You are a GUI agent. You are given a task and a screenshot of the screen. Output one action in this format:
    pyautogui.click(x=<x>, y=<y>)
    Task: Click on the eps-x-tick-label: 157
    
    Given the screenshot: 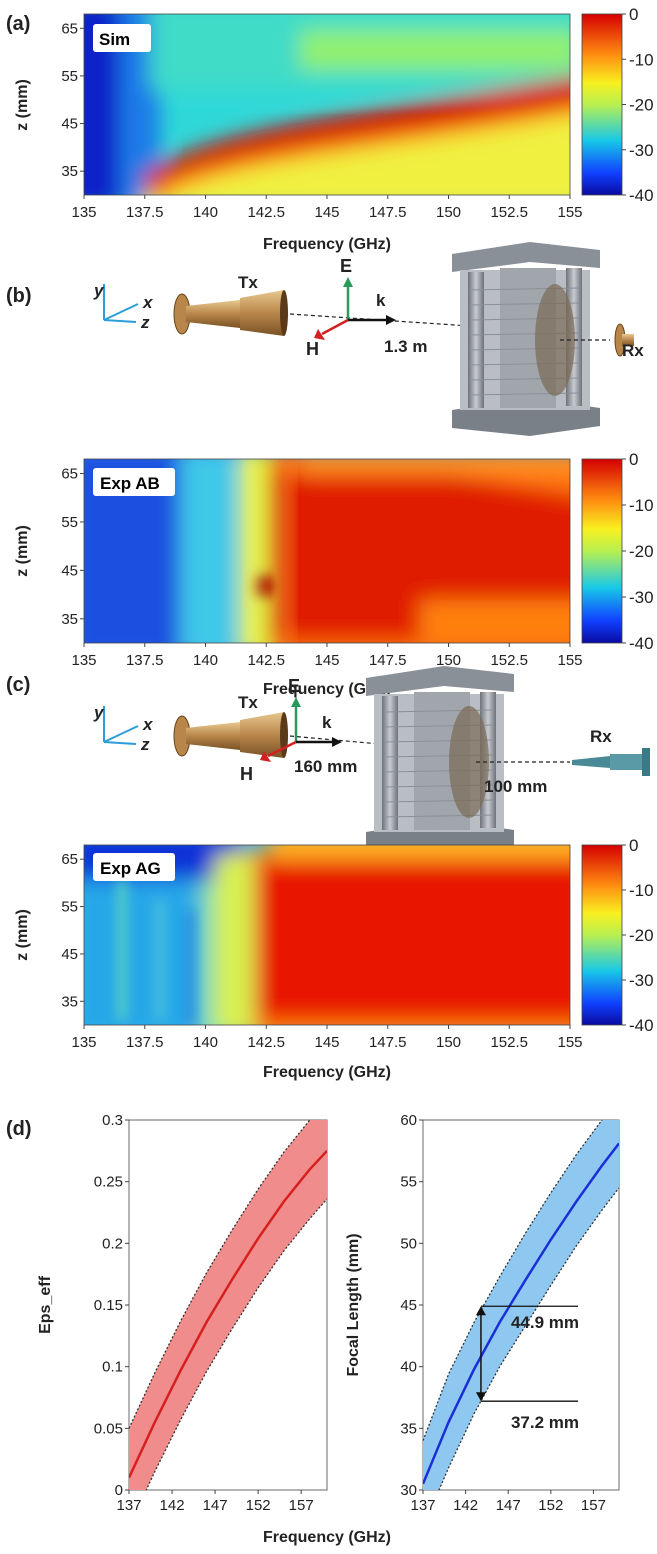 What is the action you would take?
    pyautogui.click(x=301, y=1505)
    